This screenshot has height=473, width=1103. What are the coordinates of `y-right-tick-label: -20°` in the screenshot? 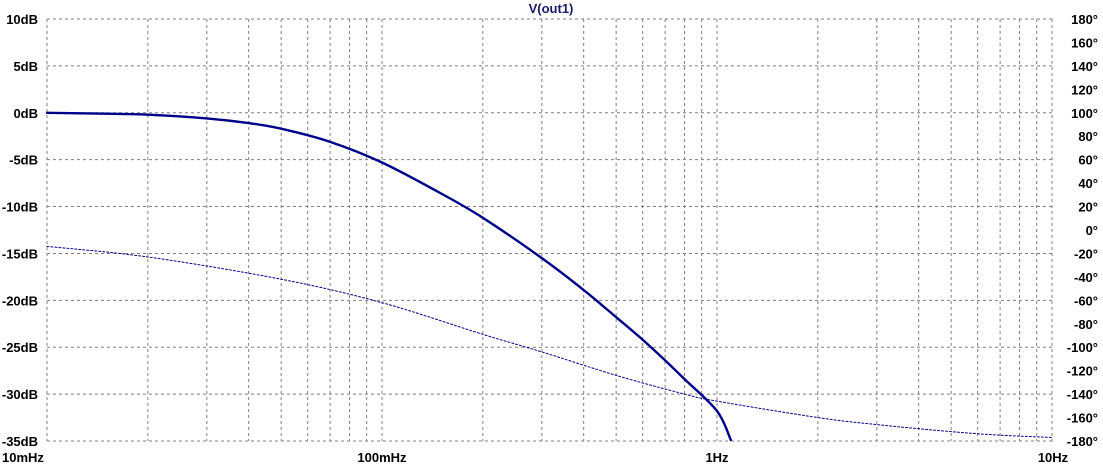 It's located at (1086, 253).